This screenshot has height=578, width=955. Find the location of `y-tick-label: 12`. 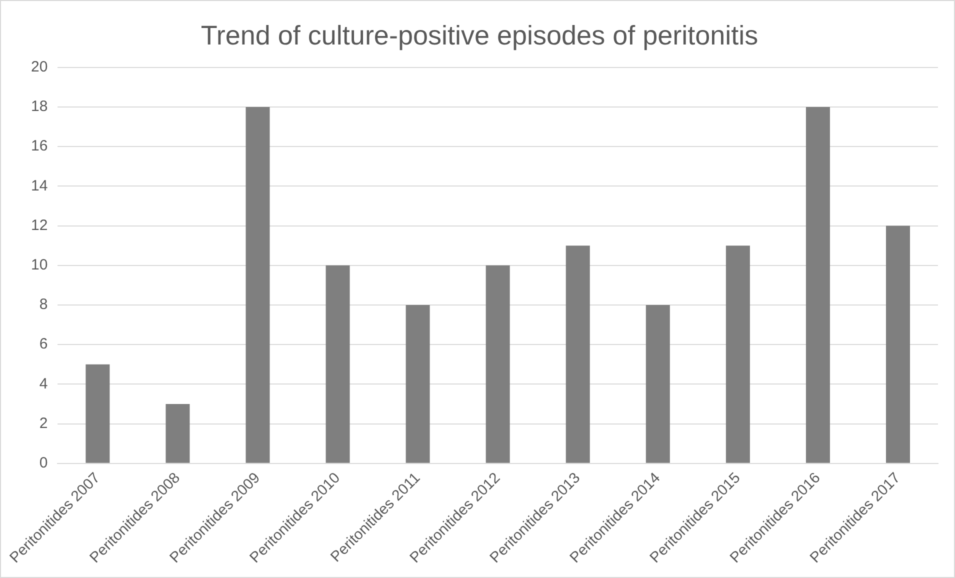

y-tick-label: 12 is located at coordinates (39, 225).